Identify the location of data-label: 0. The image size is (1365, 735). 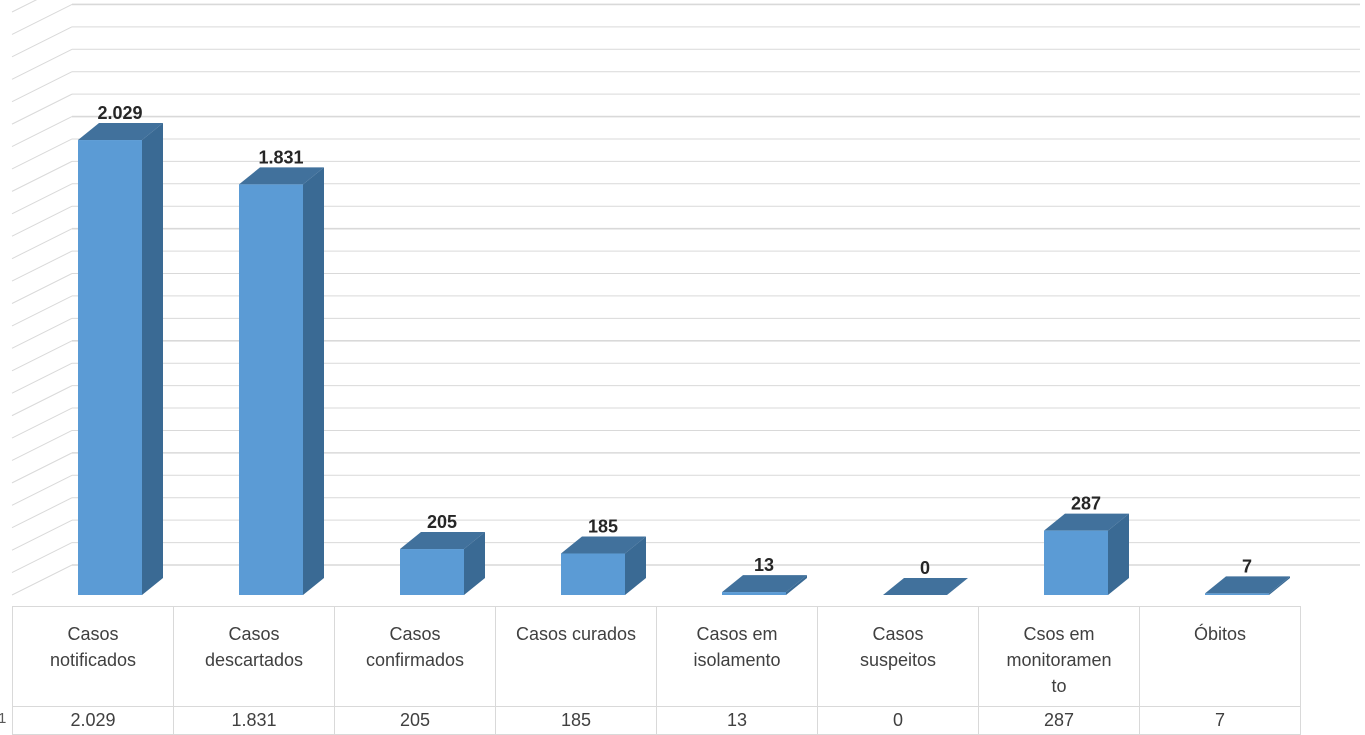
(925, 568).